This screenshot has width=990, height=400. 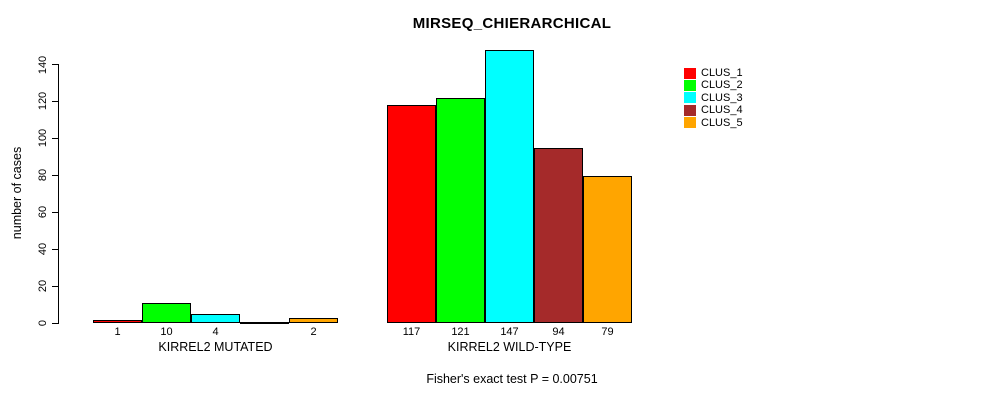 I want to click on legend-item-clus_4: CLUS_4, so click(x=713, y=110).